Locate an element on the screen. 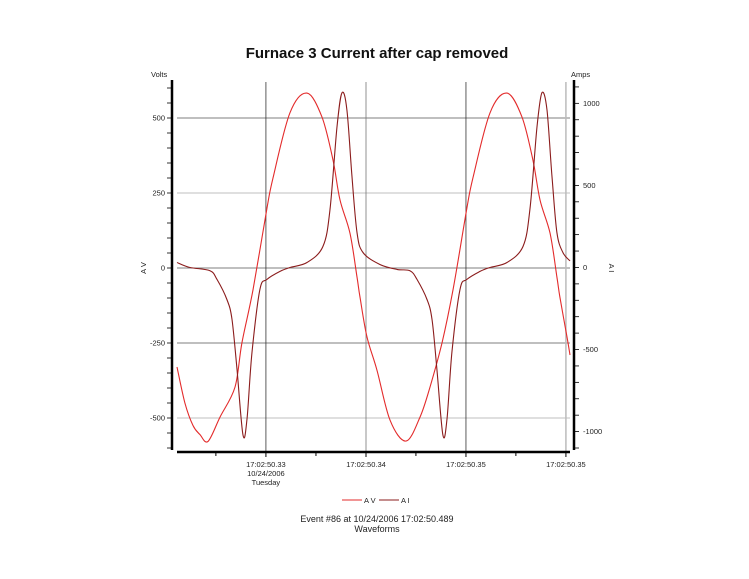  left-tick-label: 0 is located at coordinates (163, 268).